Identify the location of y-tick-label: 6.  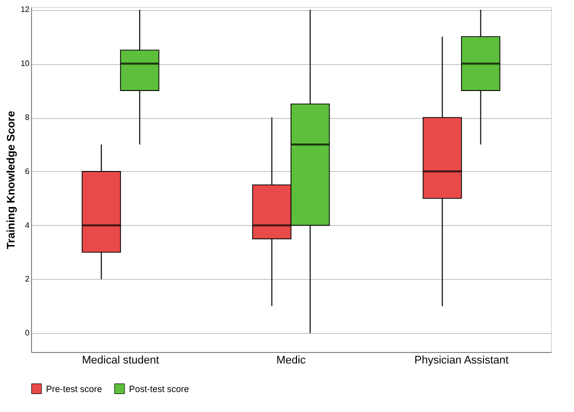
(27, 171).